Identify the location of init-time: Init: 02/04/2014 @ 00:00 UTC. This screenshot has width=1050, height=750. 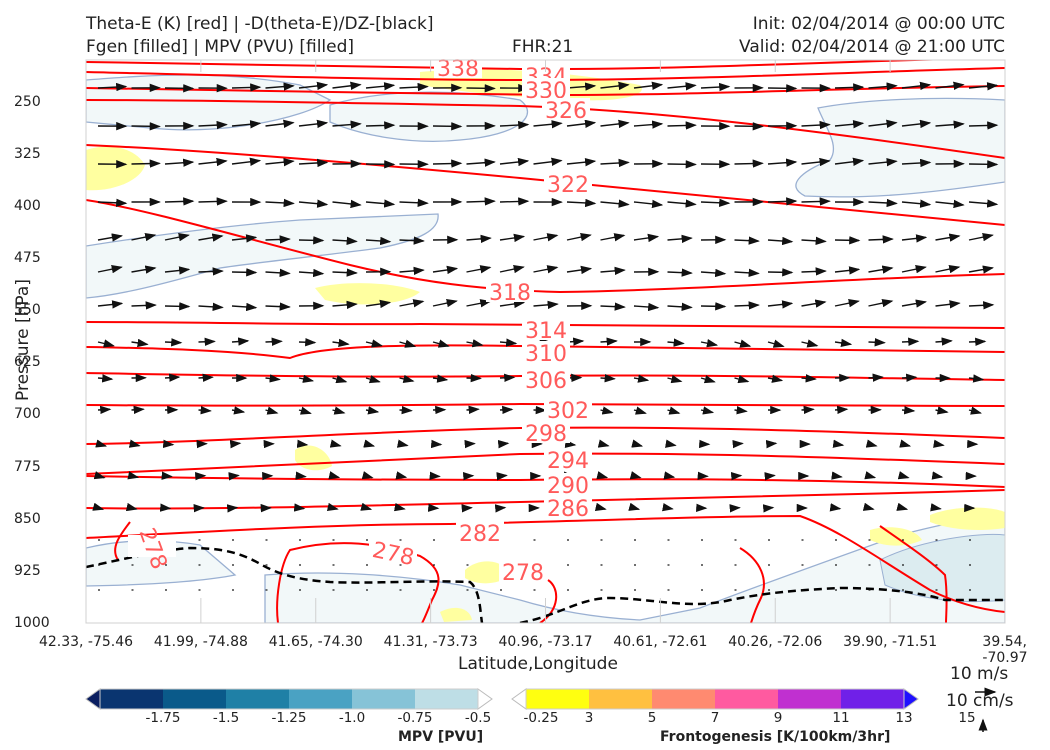
(878, 24).